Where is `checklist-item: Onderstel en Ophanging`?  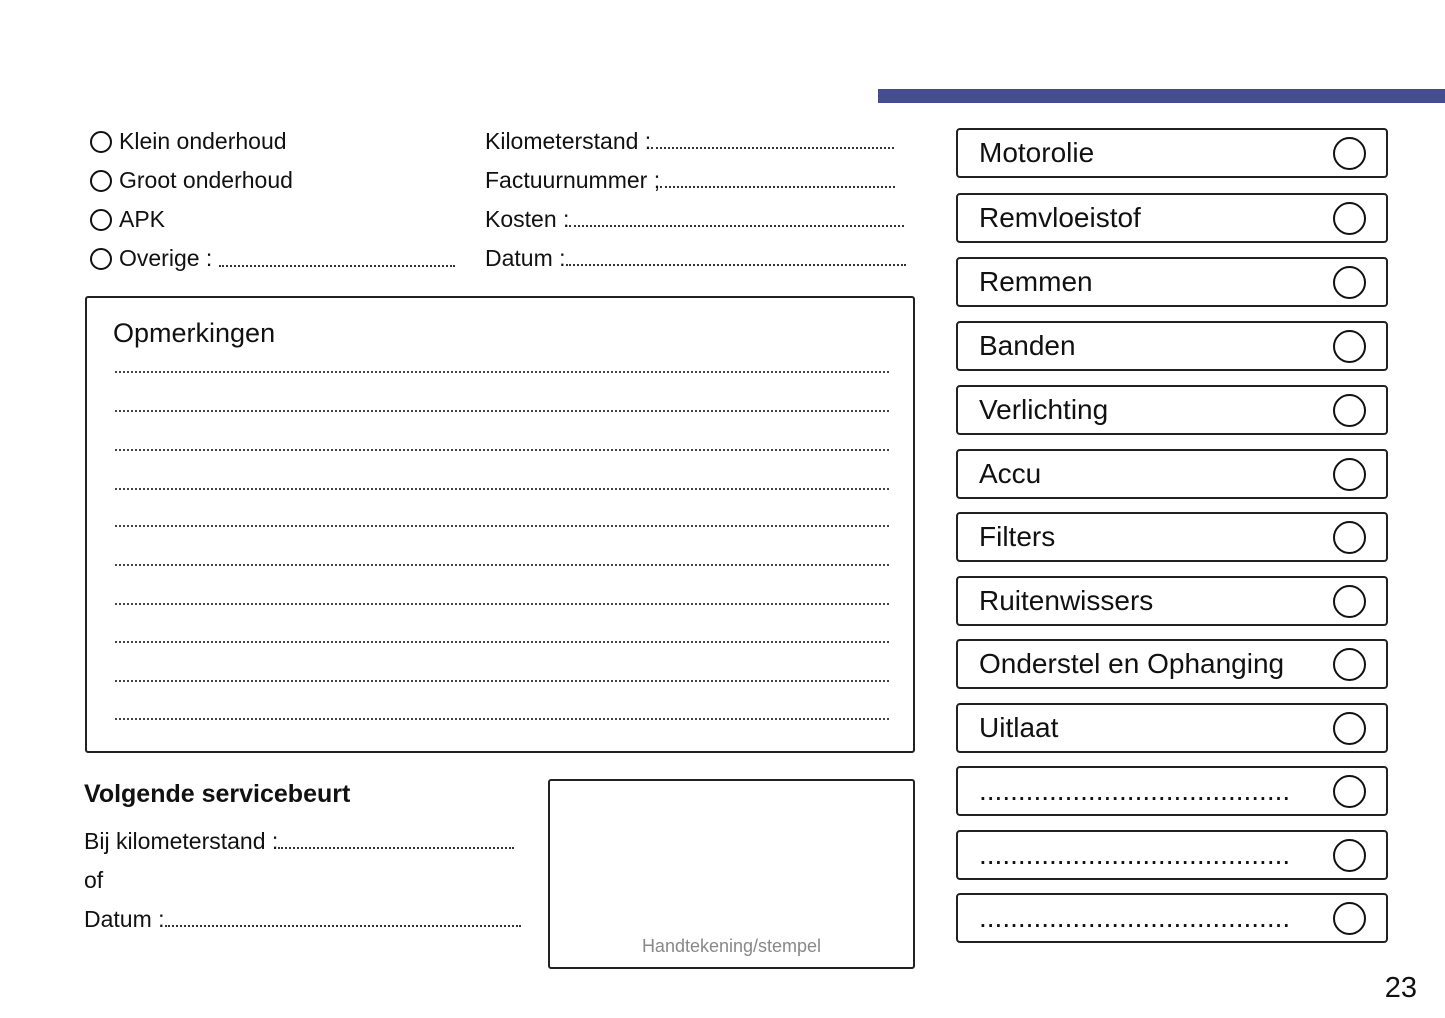 checklist-item: Onderstel en Ophanging is located at coordinates (1172, 664).